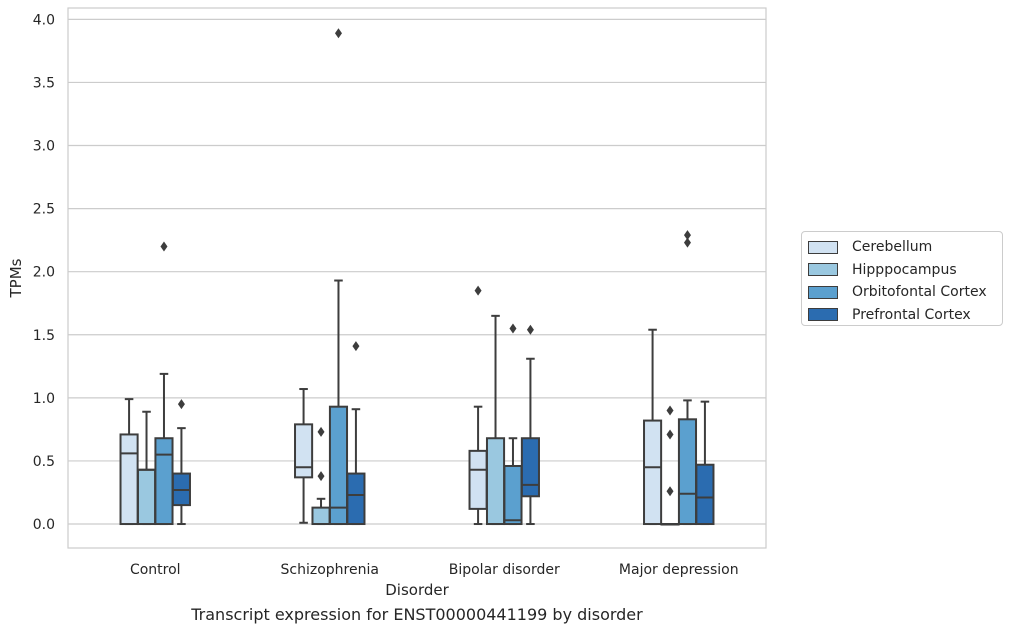  What do you see at coordinates (16, 278) in the screenshot?
I see `y-axis-title: TPMs` at bounding box center [16, 278].